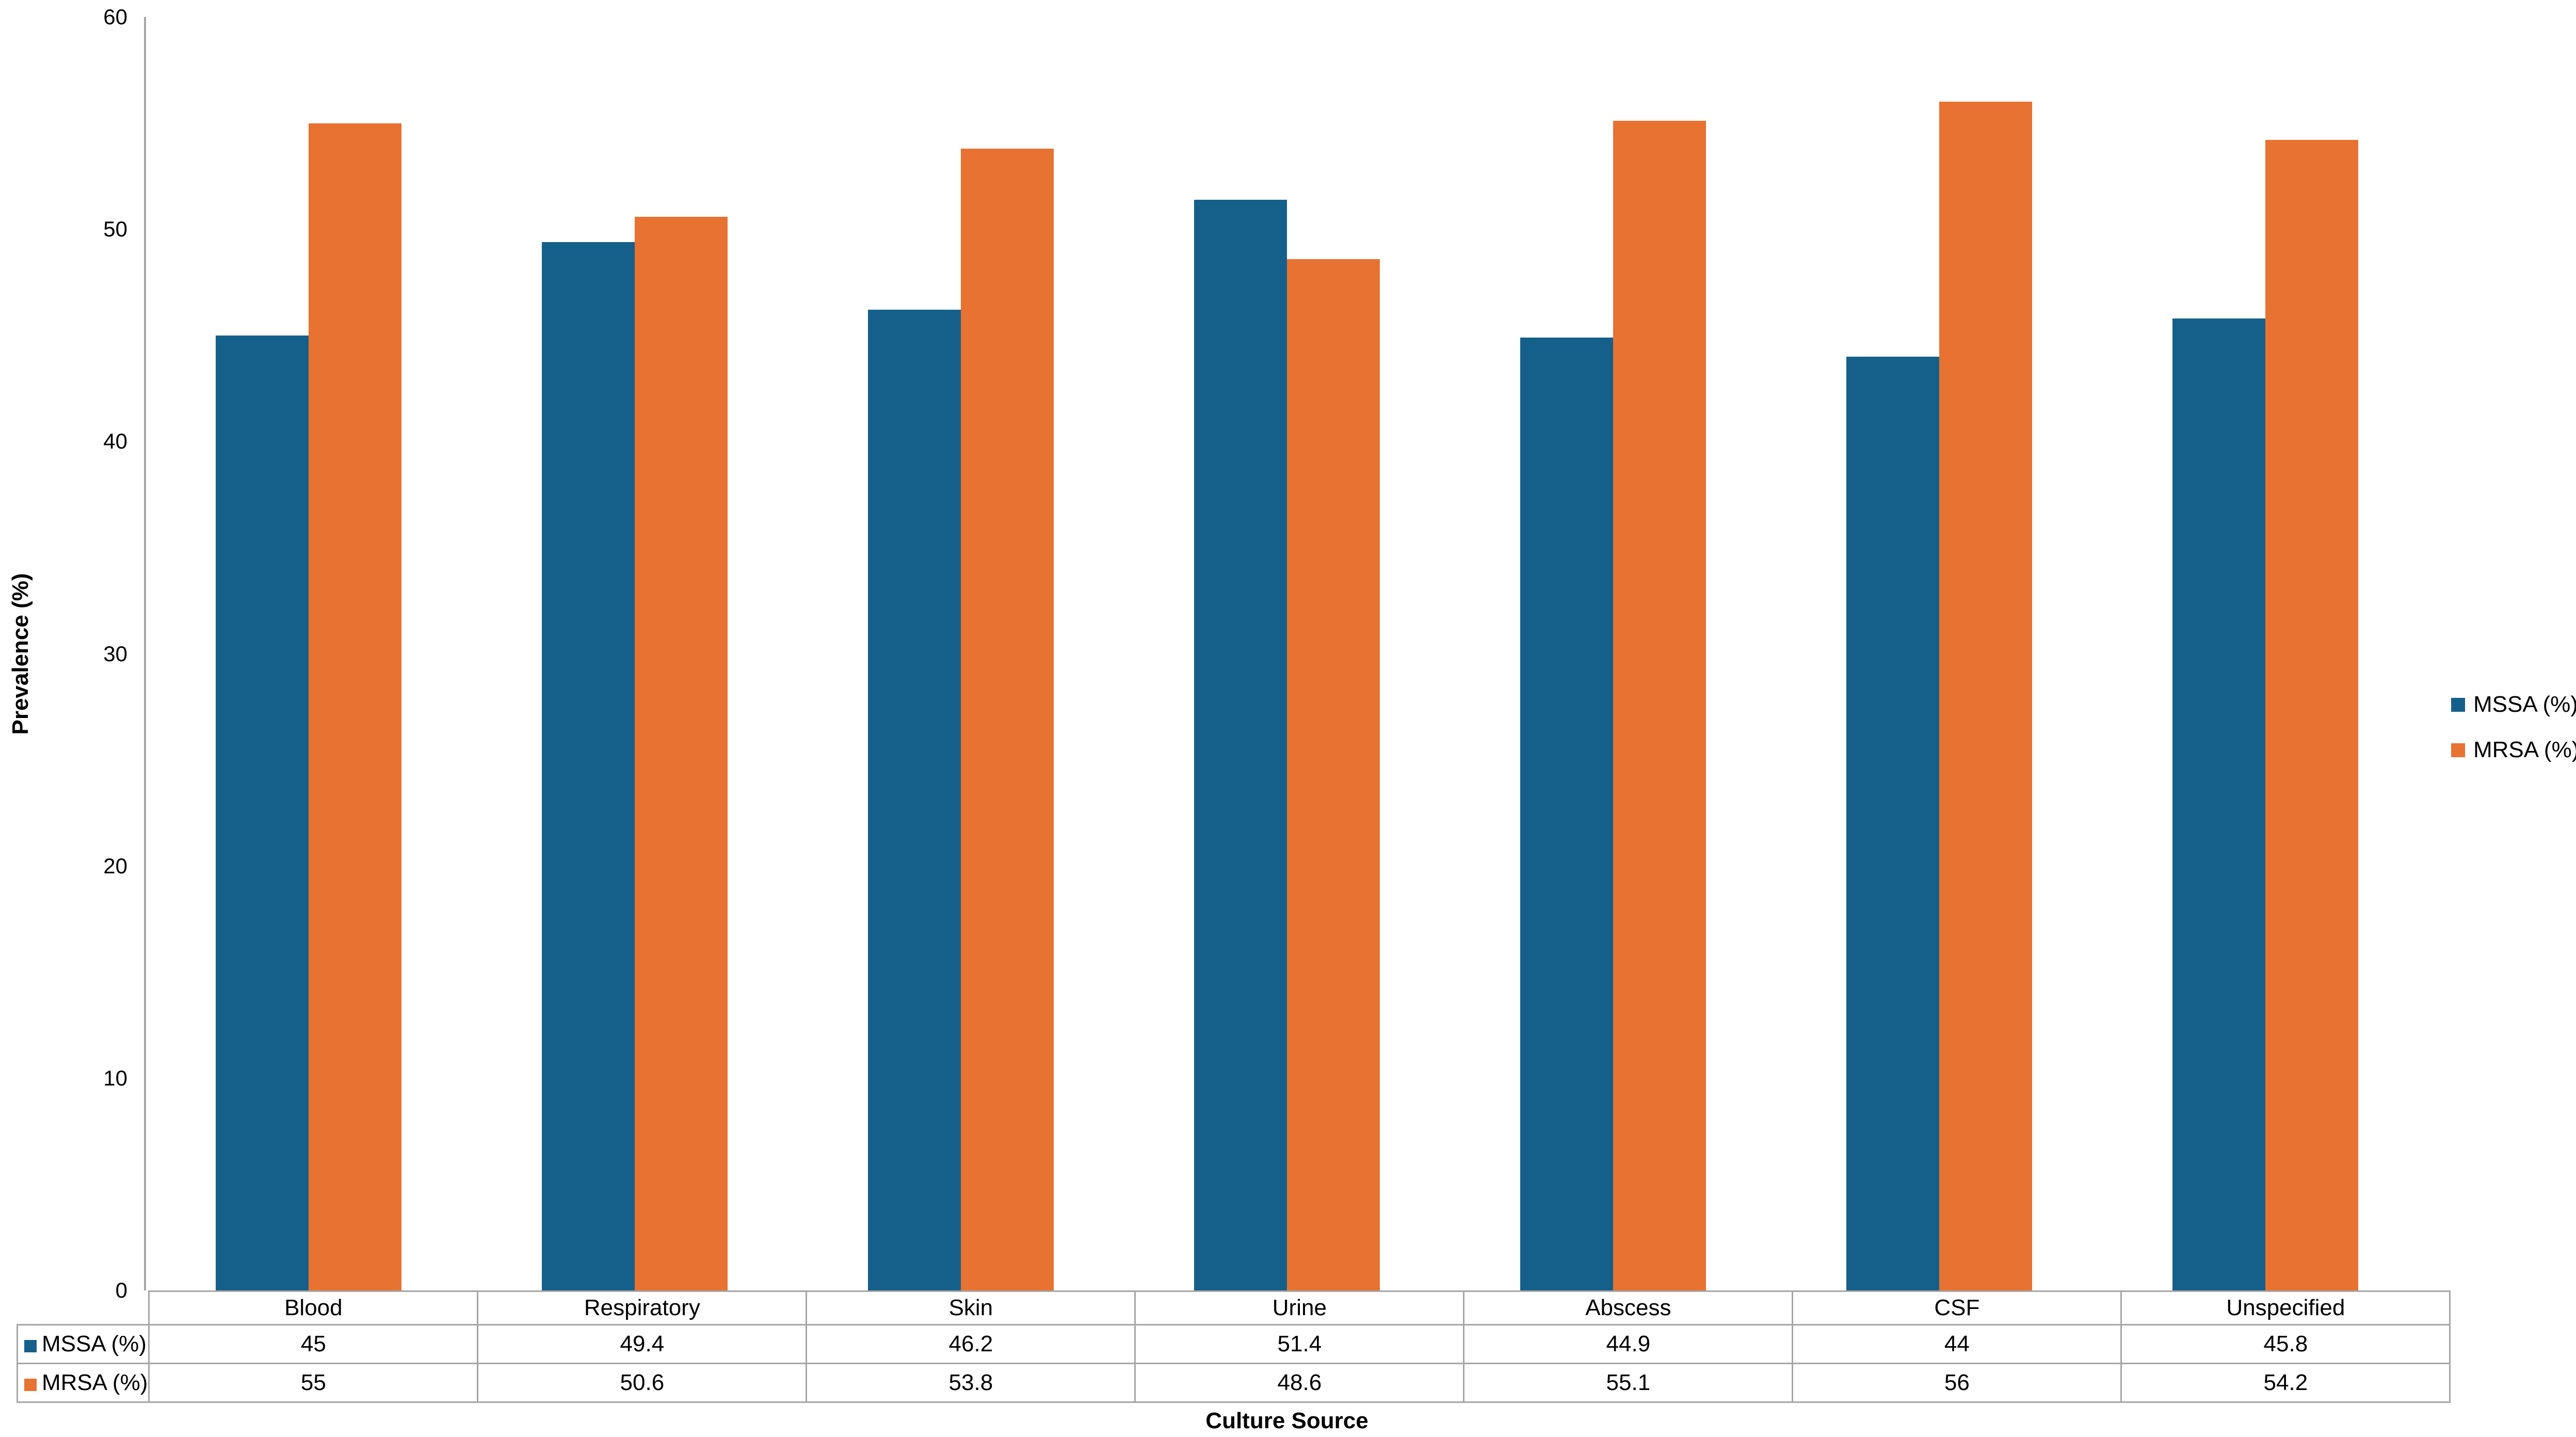 The width and height of the screenshot is (2576, 1437). Describe the element at coordinates (971, 1308) in the screenshot. I see `category-label: Skin` at that location.